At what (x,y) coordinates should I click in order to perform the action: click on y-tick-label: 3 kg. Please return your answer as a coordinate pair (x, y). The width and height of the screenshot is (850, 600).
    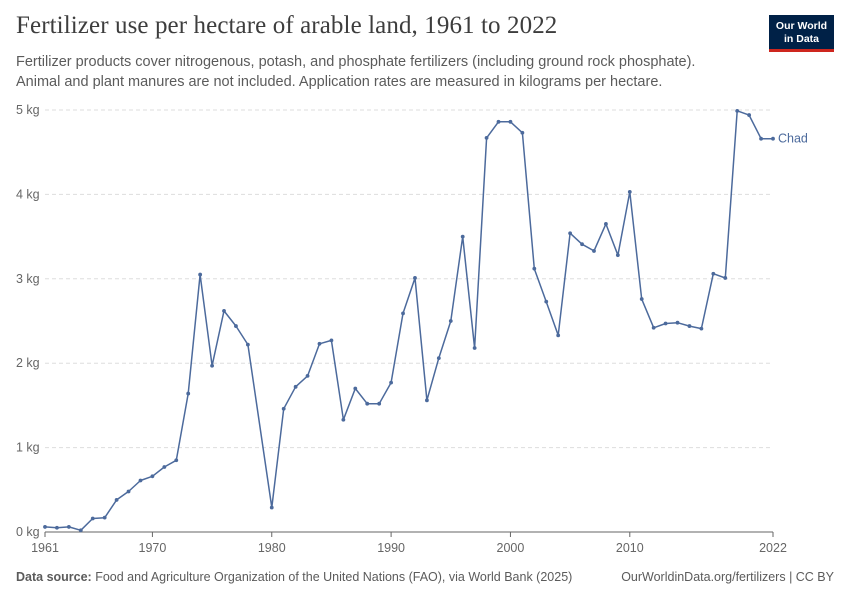
    Looking at the image, I should click on (28, 279).